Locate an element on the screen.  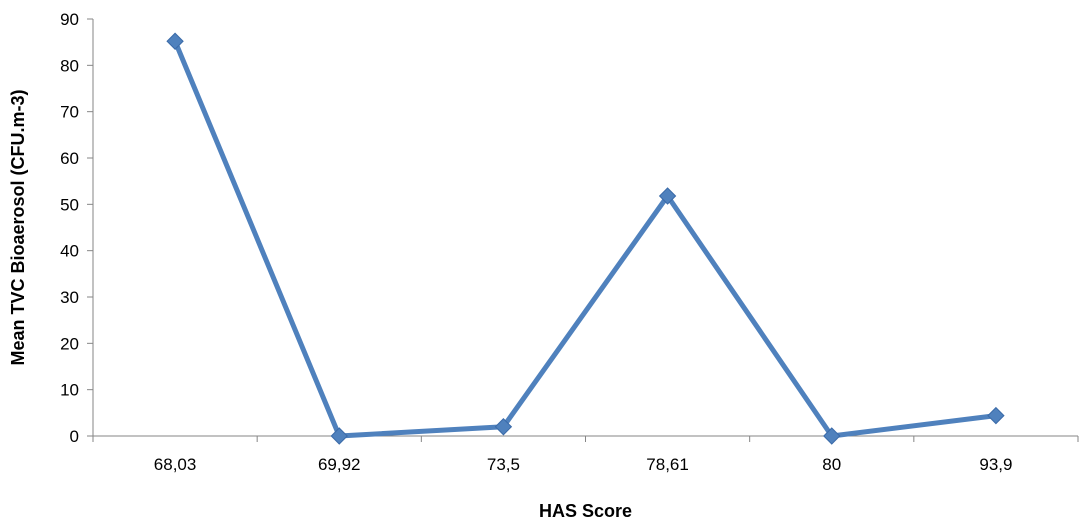
x-tick-label: 69,92 is located at coordinates (339, 464).